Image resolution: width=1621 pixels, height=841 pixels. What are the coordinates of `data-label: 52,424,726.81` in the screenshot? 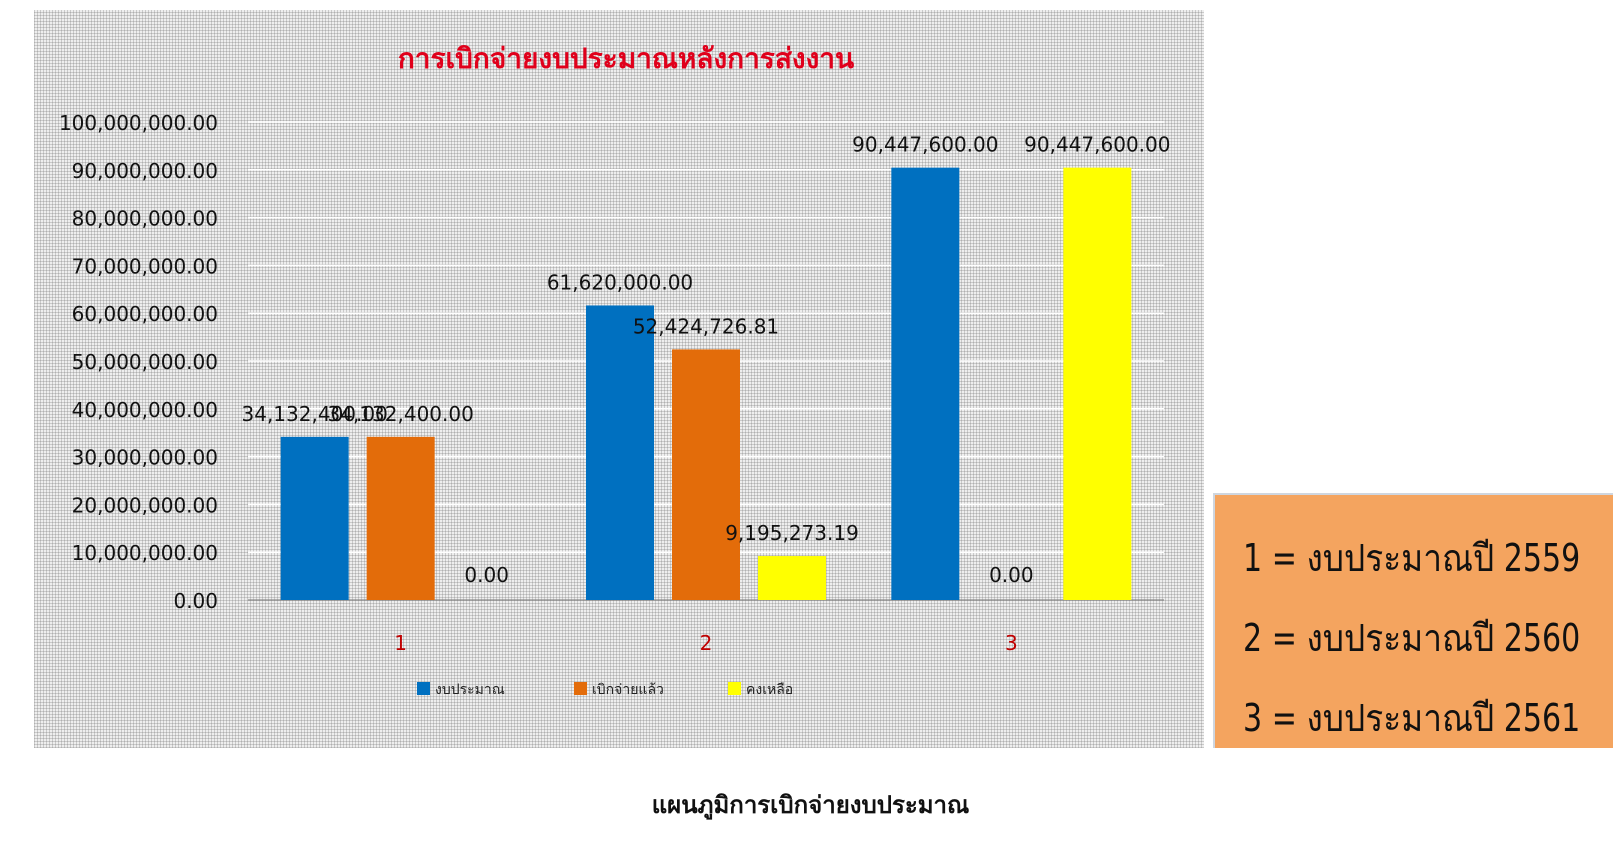 It's located at (706, 326).